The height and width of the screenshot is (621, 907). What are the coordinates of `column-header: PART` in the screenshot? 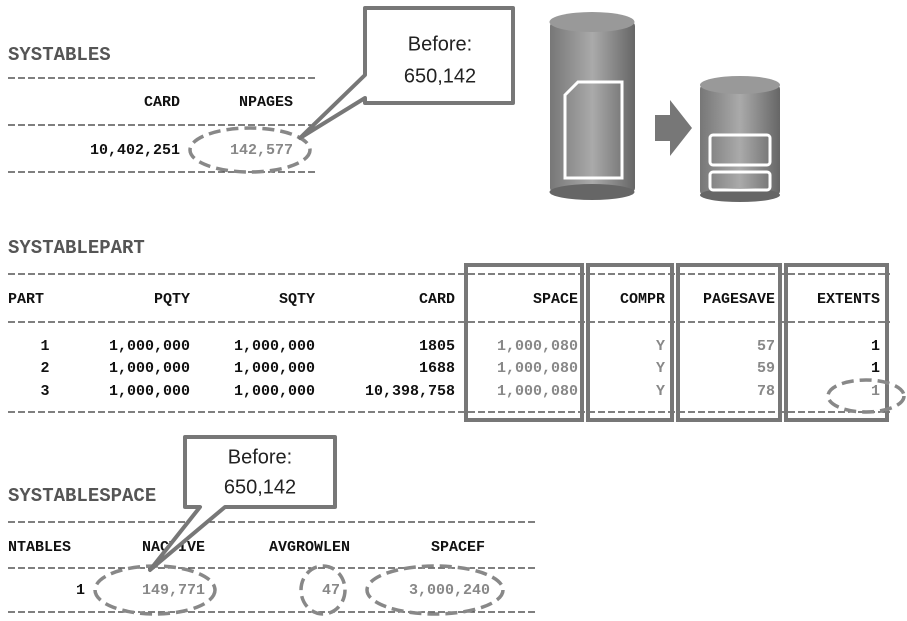 It's located at (26, 299).